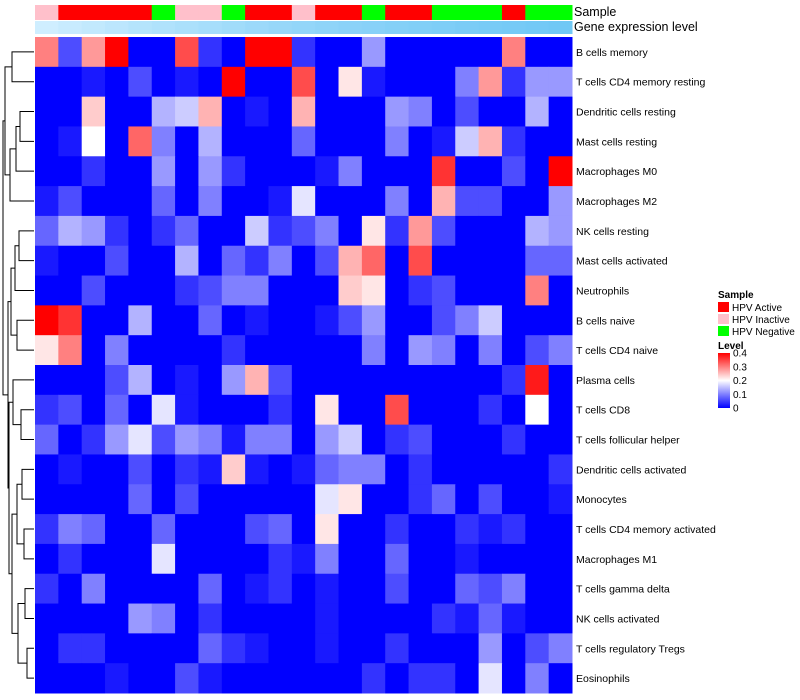 This screenshot has height=700, width=800. Describe the element at coordinates (631, 470) in the screenshot. I see `row-label: Dendritic cells activated` at that location.